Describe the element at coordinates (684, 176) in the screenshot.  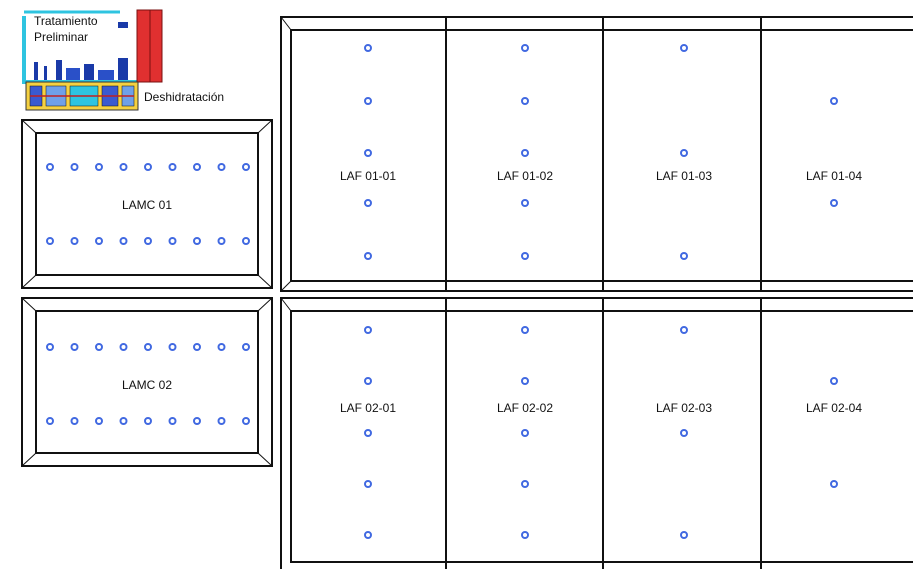
I see `laf-label: LAF 01-03` at that location.